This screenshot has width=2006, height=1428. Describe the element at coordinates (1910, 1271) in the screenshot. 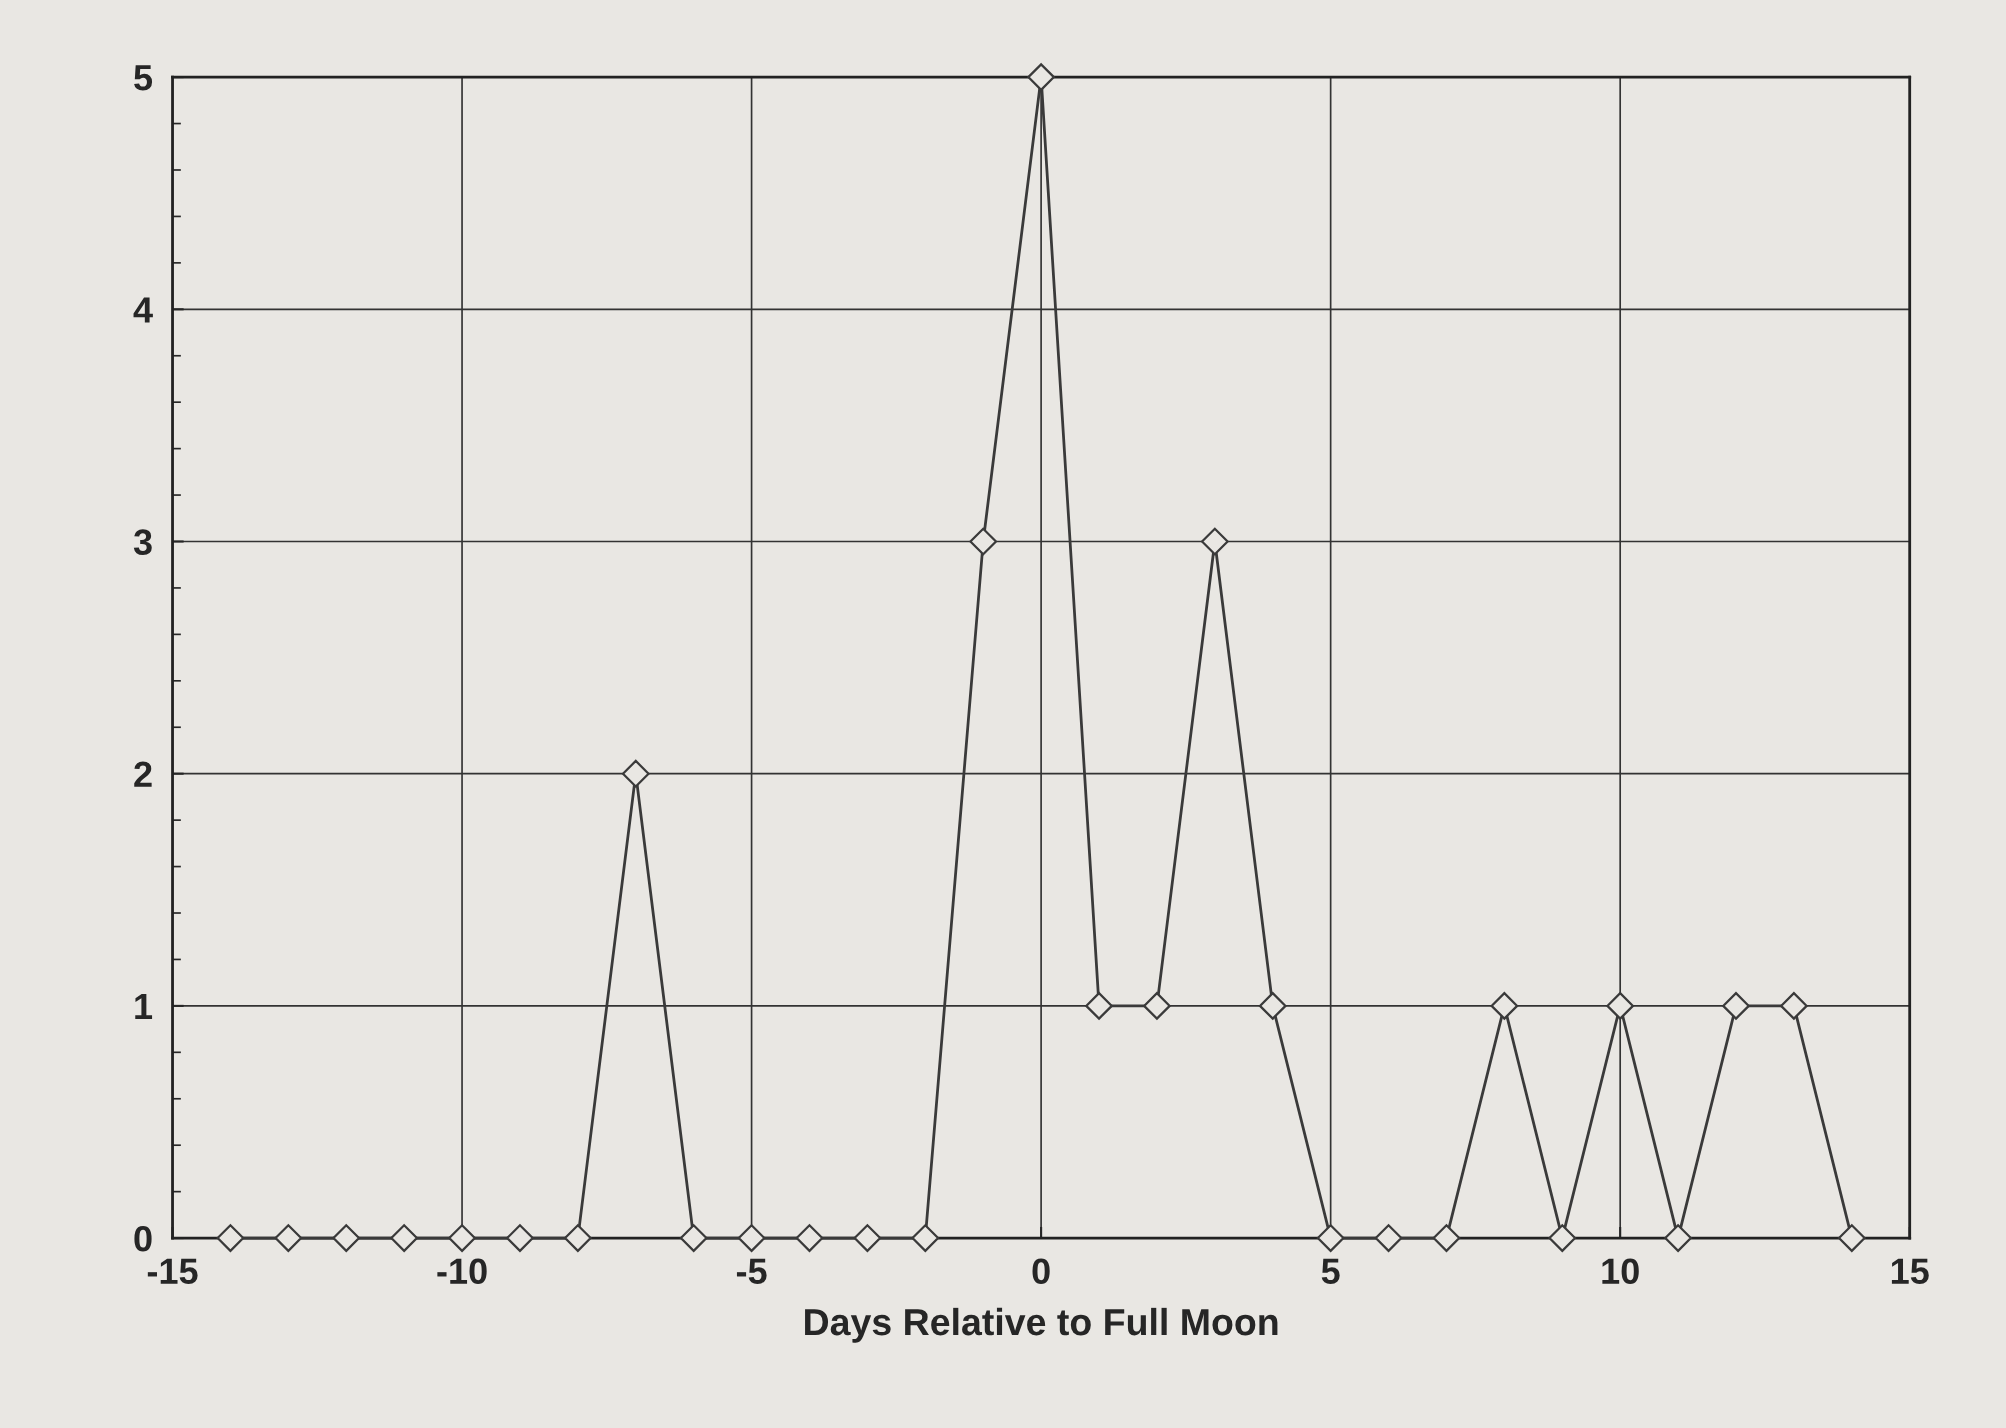

I see `x-tick-label: 15` at that location.